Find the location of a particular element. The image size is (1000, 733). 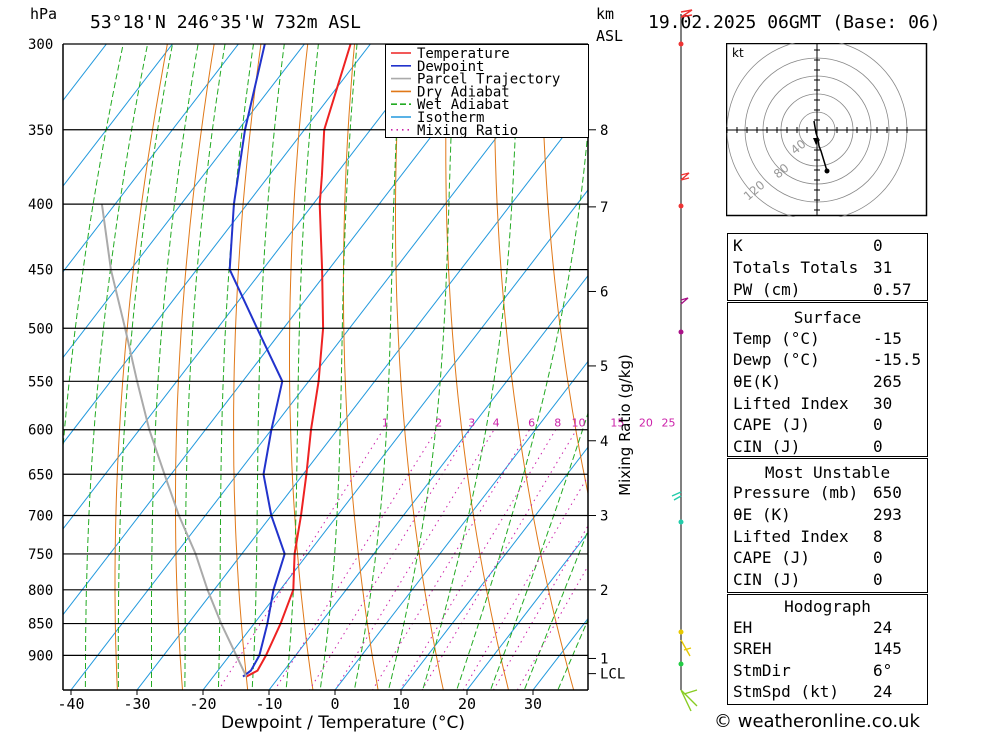

temperature-tick-label: -20 is located at coordinates (202, 704).